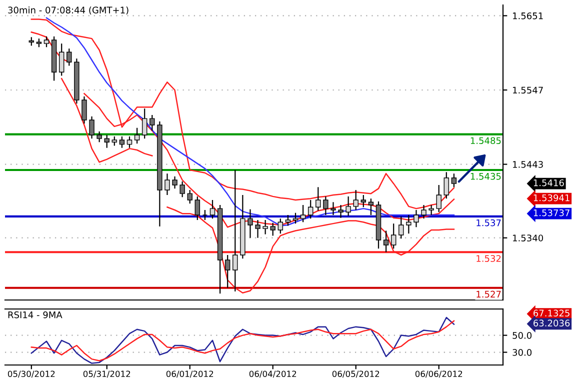 The height and width of the screenshot is (380, 574). What do you see at coordinates (552, 198) in the screenshot?
I see `text: 1.53941` at bounding box center [552, 198].